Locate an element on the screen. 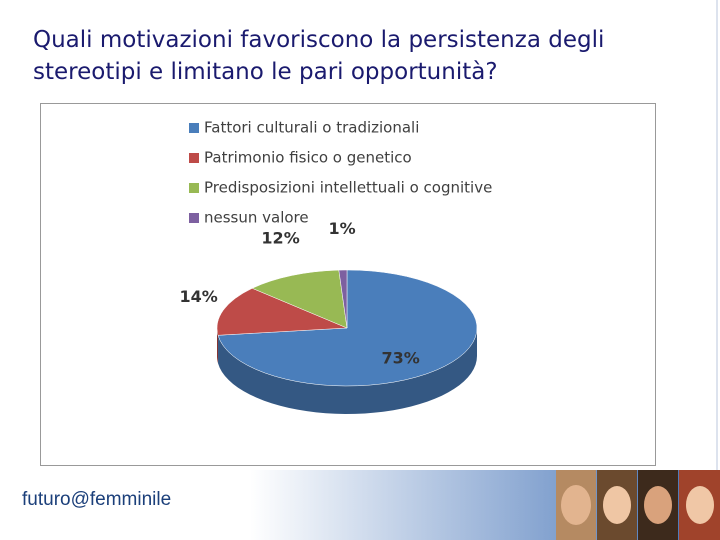  logo: futuro@femminile is located at coordinates (96, 499).